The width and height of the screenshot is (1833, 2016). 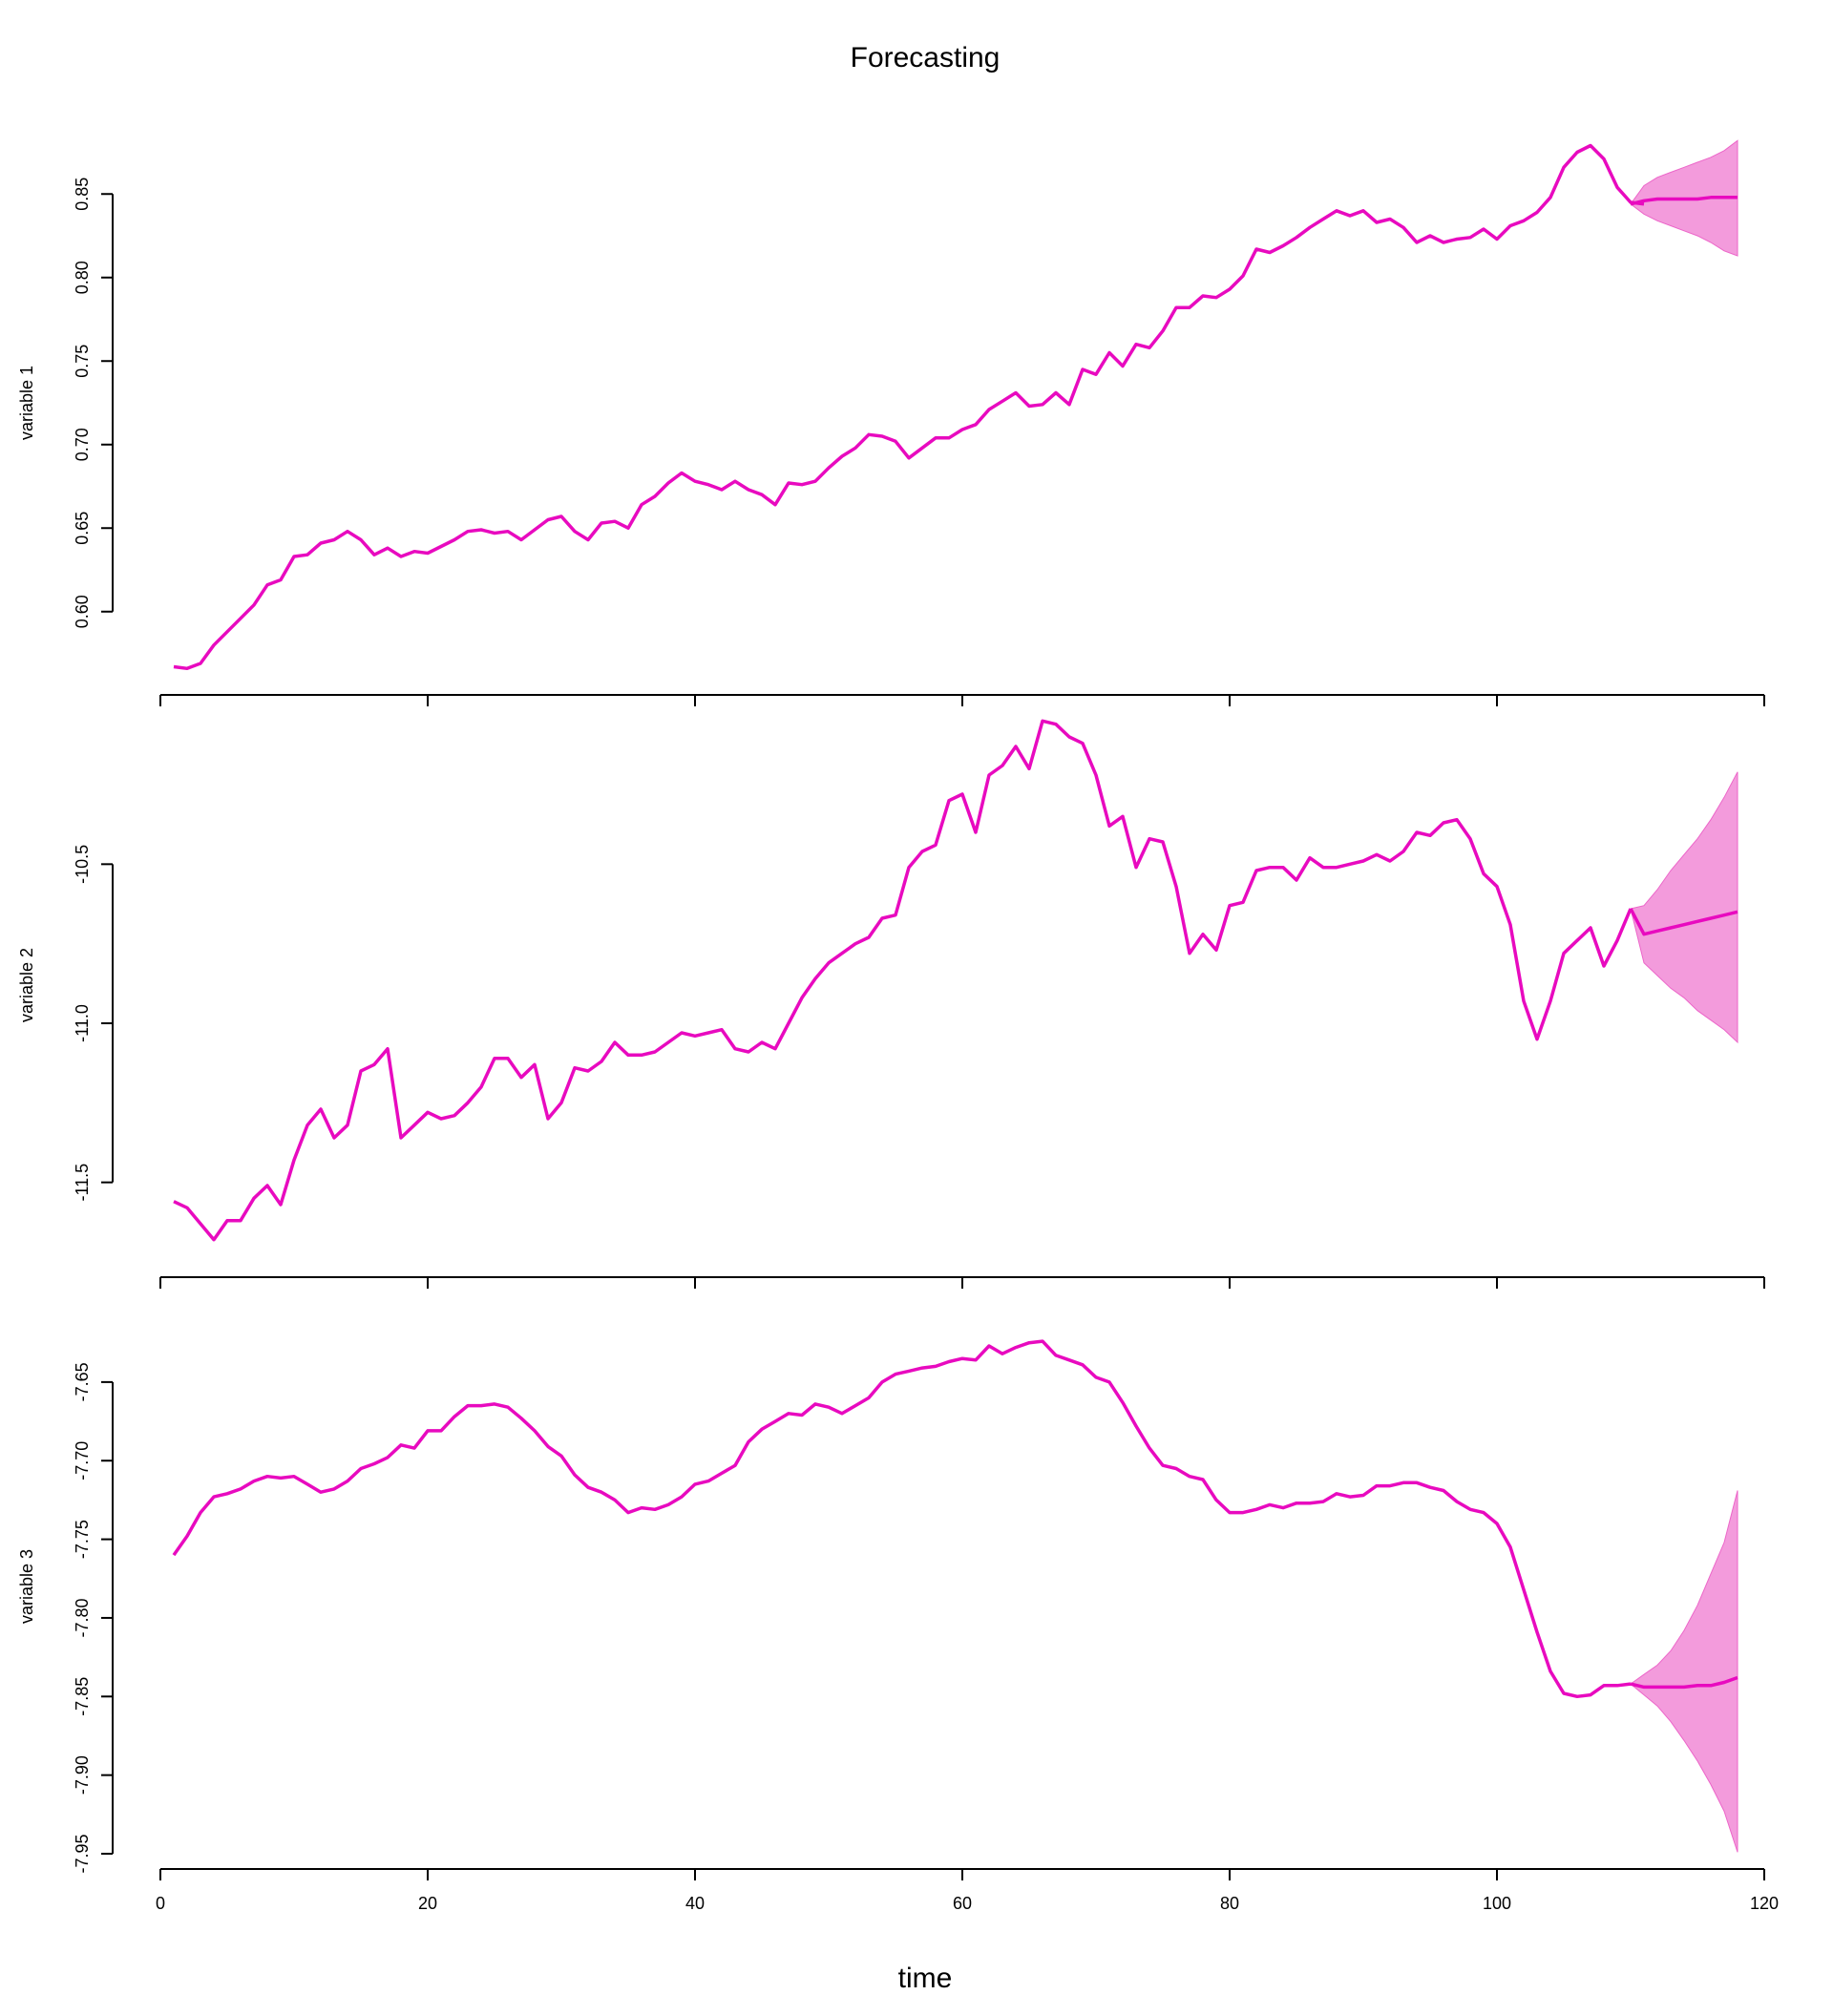 What do you see at coordinates (902, 1519) in the screenshot?
I see `history-line` at bounding box center [902, 1519].